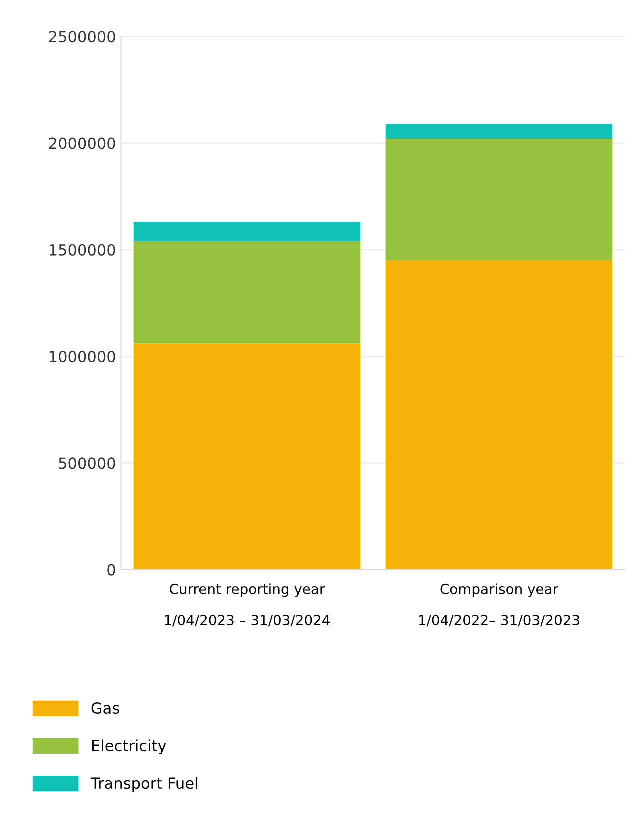 The image size is (638, 814). I want to click on category-label: Comparison year 1/04/2022– 31/03/2023, so click(499, 605).